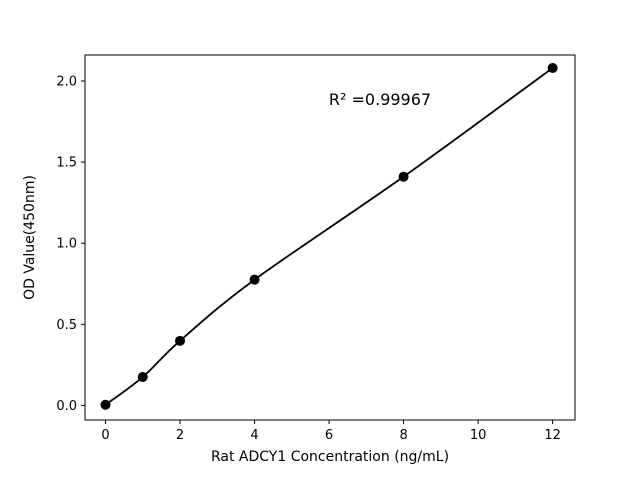 This screenshot has width=640, height=484. What do you see at coordinates (380, 99) in the screenshot?
I see `r-squared-annotation: R² =0.99967` at bounding box center [380, 99].